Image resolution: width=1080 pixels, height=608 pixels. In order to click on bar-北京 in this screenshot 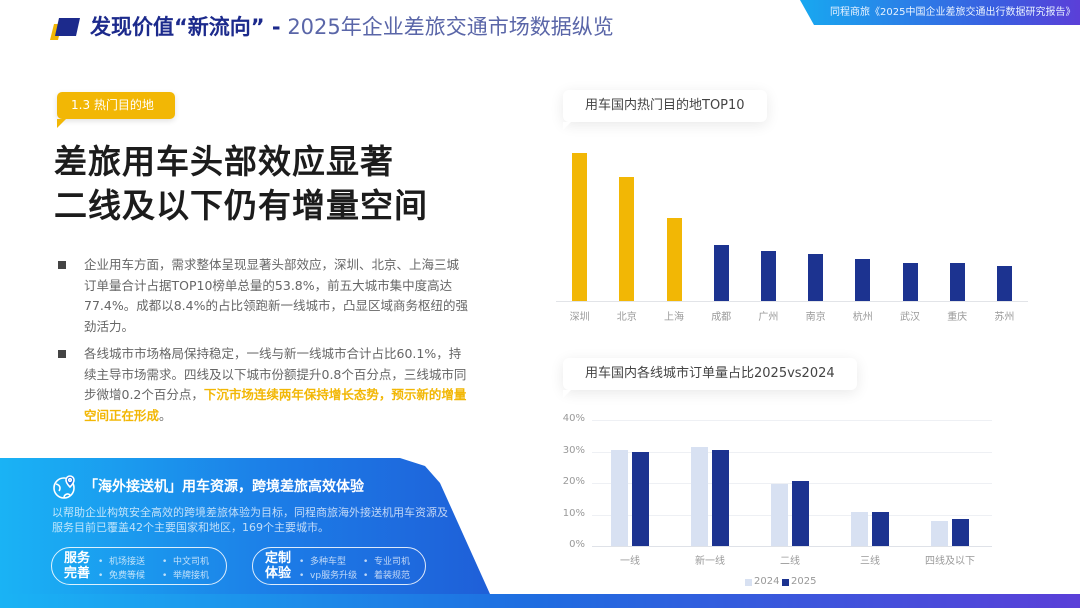, I will do `click(627, 239)`.